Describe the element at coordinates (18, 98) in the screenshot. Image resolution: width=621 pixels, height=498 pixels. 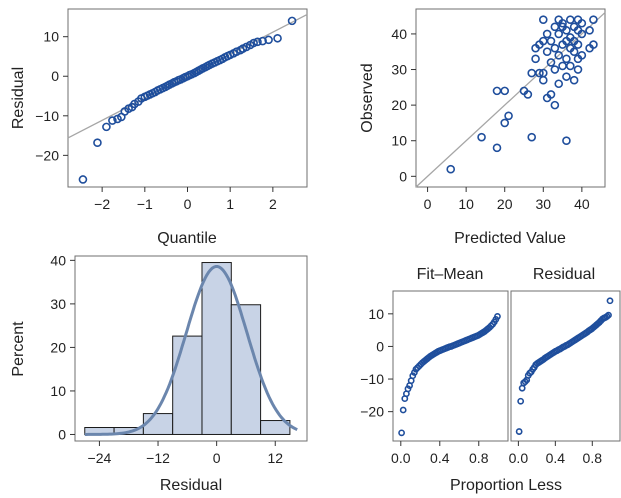
I see `qq-y-label: Residual` at that location.